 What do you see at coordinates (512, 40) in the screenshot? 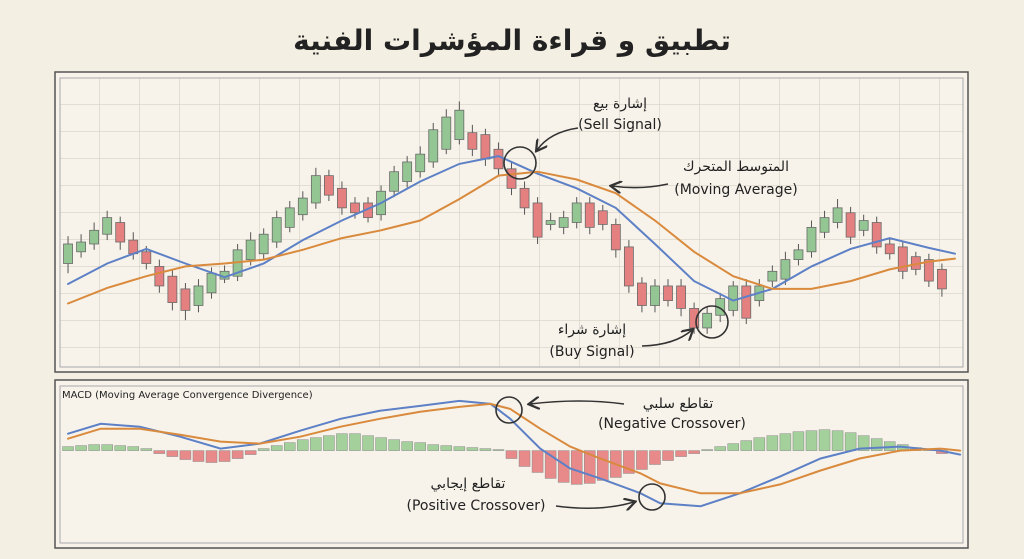
I see `page-title: تطبيق و قراءة المؤشرات الفنية` at bounding box center [512, 40].